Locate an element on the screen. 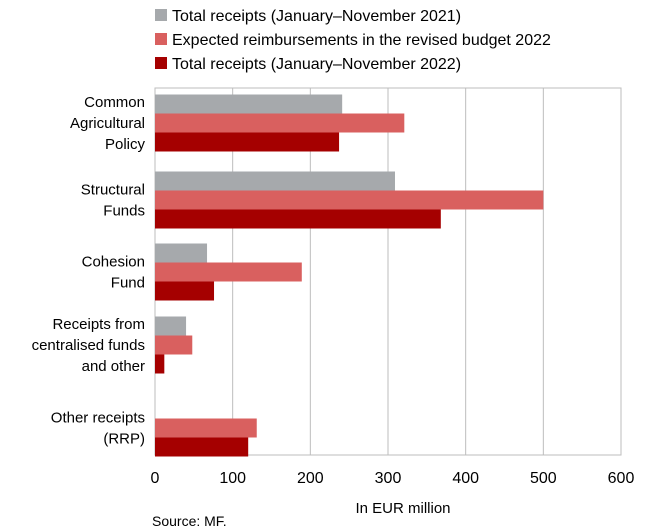  bar-cat0-series0 is located at coordinates (249, 104).